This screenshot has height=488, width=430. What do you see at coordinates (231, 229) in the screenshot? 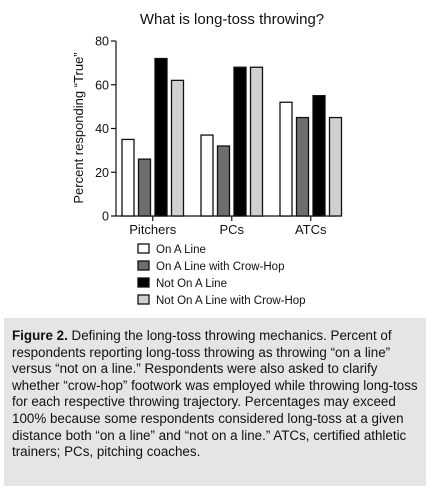
I see `x-tick-label: PCs` at bounding box center [231, 229].